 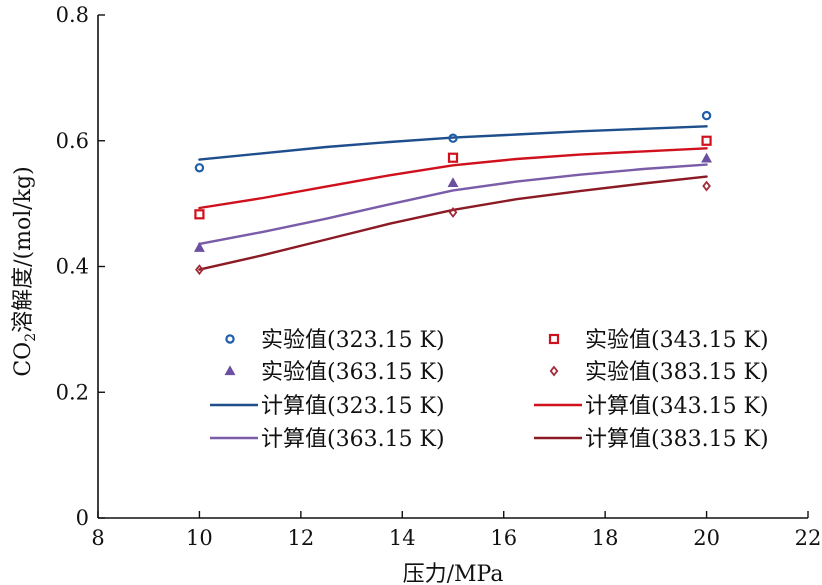 I want to click on legend-label: 计算值(343.15 K), so click(x=677, y=406).